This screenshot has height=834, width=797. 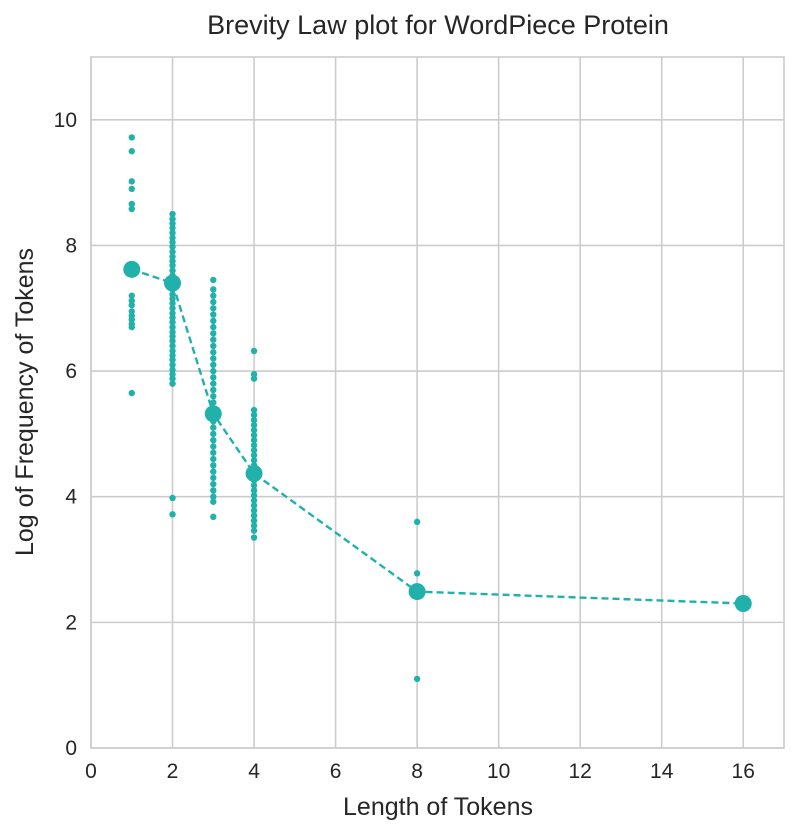 What do you see at coordinates (662, 771) in the screenshot?
I see `x-tick-label: 14` at bounding box center [662, 771].